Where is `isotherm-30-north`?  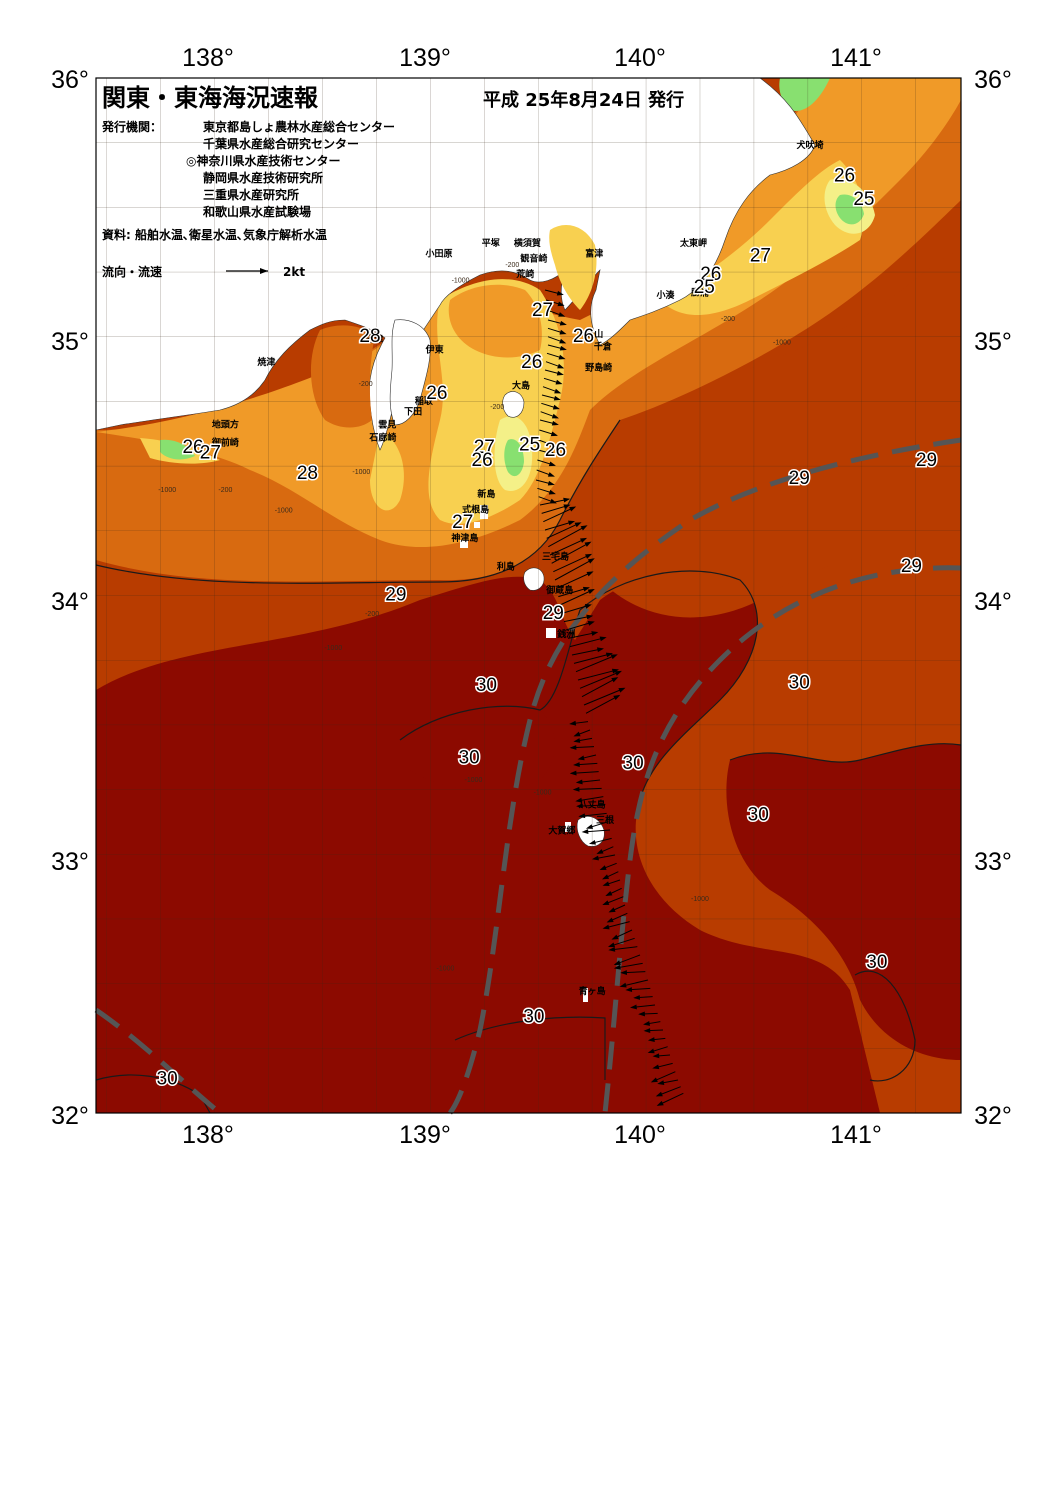
isotherm-30-north is located at coordinates (579, 685).